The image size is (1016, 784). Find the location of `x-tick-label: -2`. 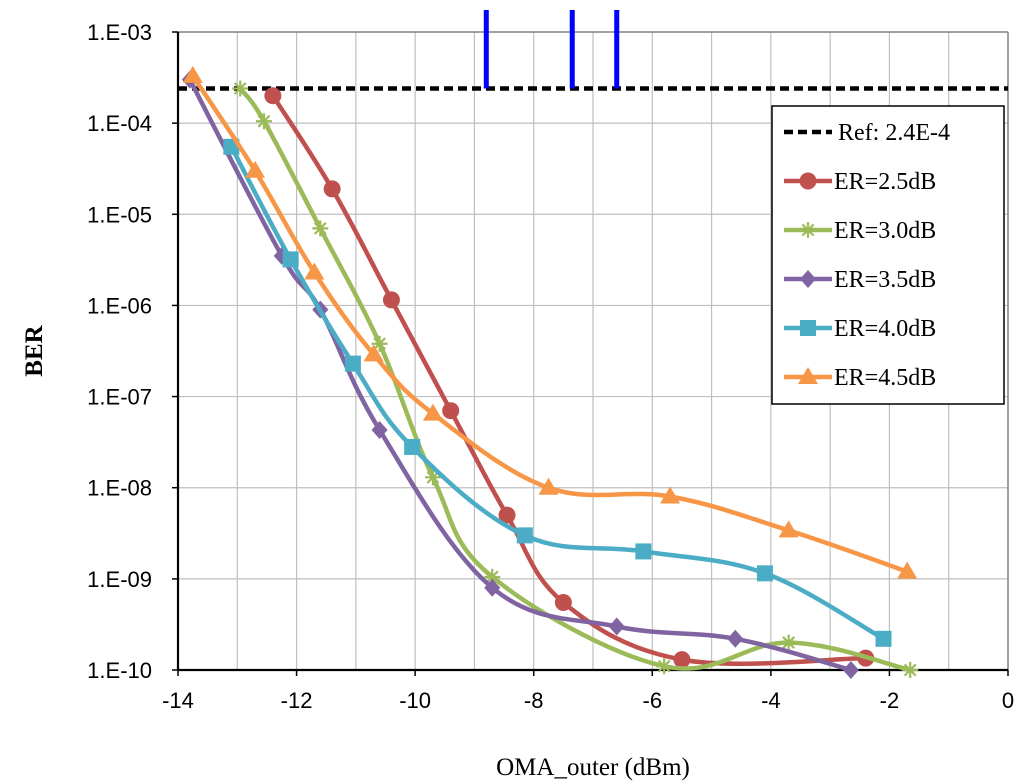

x-tick-label: -2 is located at coordinates (890, 700).